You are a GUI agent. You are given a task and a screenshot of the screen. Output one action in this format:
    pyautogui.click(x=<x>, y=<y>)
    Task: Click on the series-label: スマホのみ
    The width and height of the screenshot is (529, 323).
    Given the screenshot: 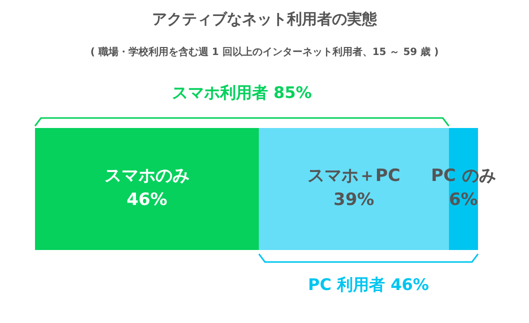 What is the action you would take?
    pyautogui.click(x=147, y=176)
    